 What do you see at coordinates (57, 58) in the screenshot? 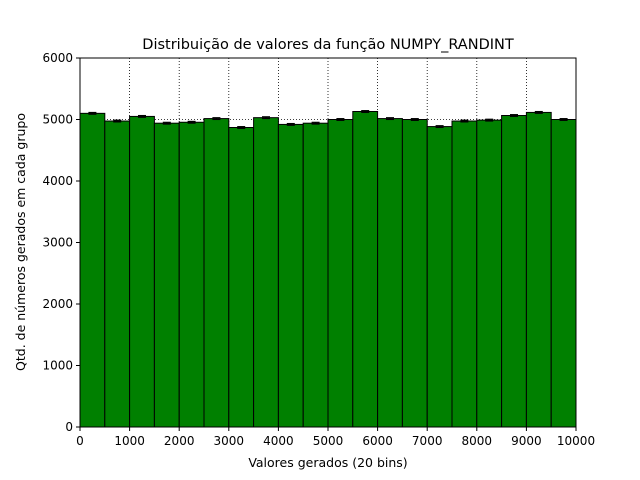
I see `y-tick-label-6: 6000` at bounding box center [57, 58].